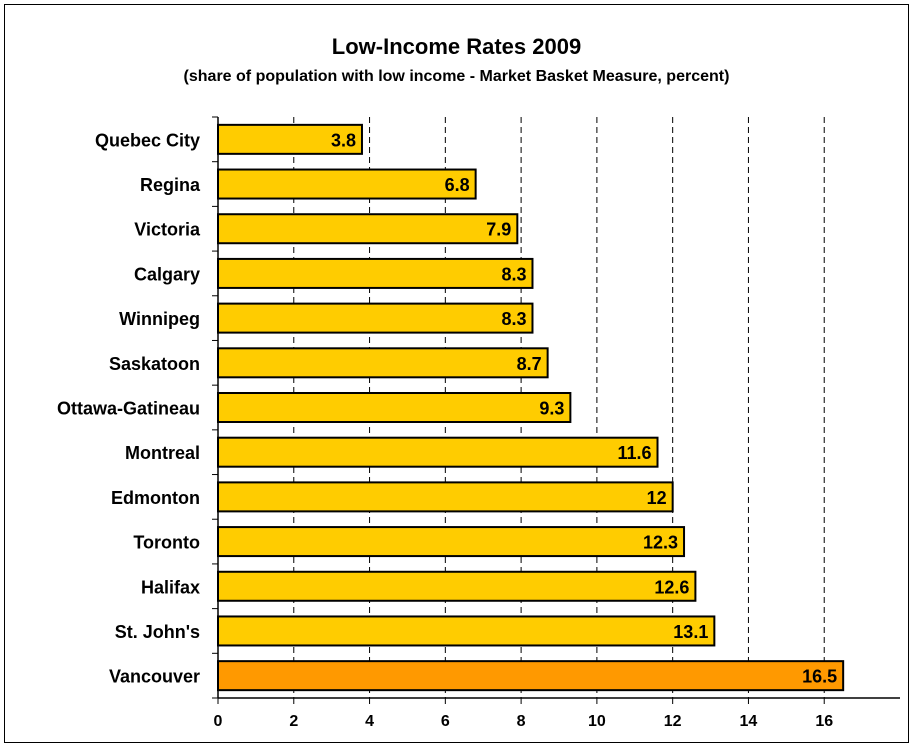 Image resolution: width=913 pixels, height=747 pixels. Describe the element at coordinates (498, 230) in the screenshot. I see `data-label: 7.9` at that location.